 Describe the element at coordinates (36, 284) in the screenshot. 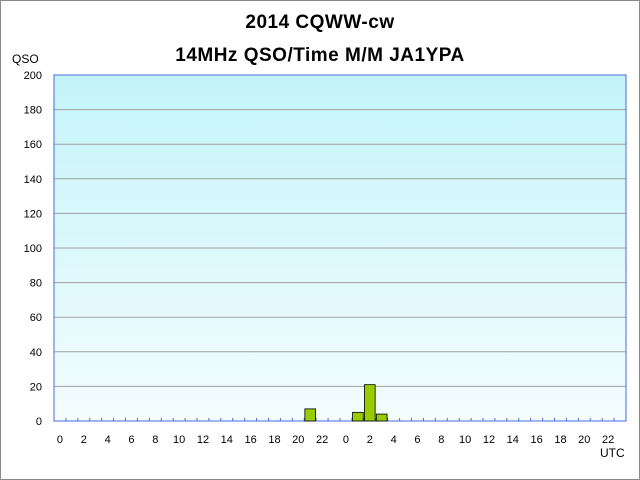

I see `y-tick-label: 80` at that location.